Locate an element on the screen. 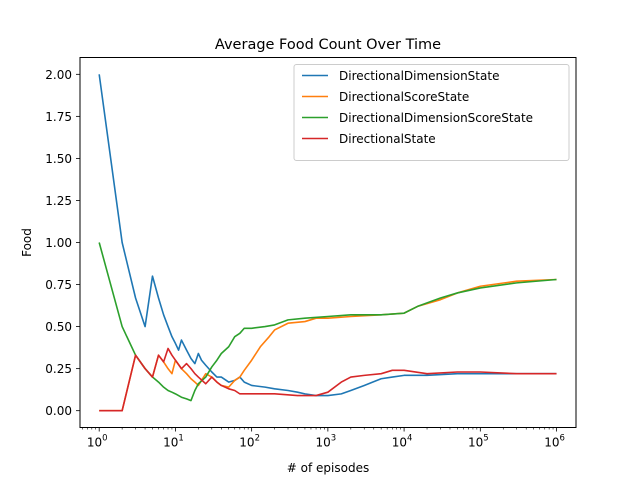 This screenshot has width=640, height=480. y-tick-label: 1.00 is located at coordinates (58, 243).